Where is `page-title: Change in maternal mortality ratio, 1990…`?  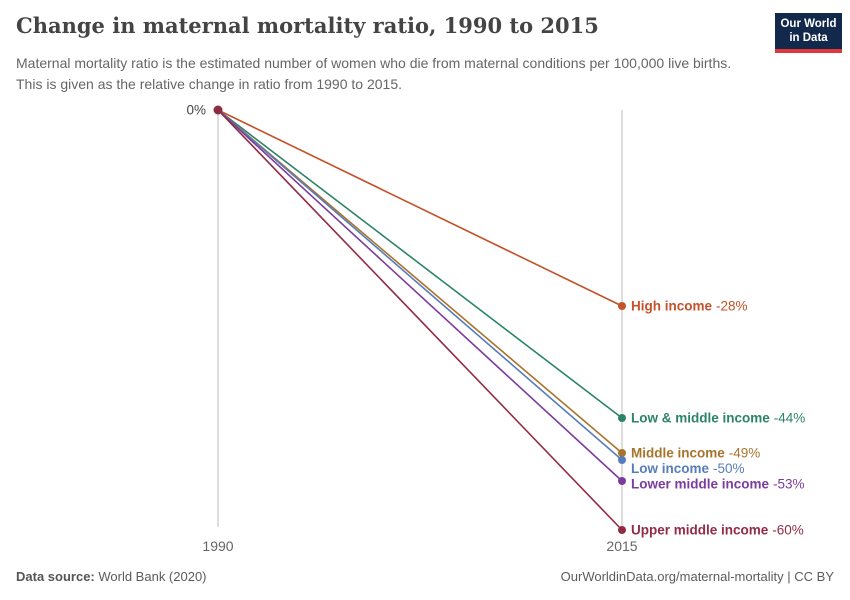 page-title: Change in maternal mortality ratio, 1990… is located at coordinates (307, 25).